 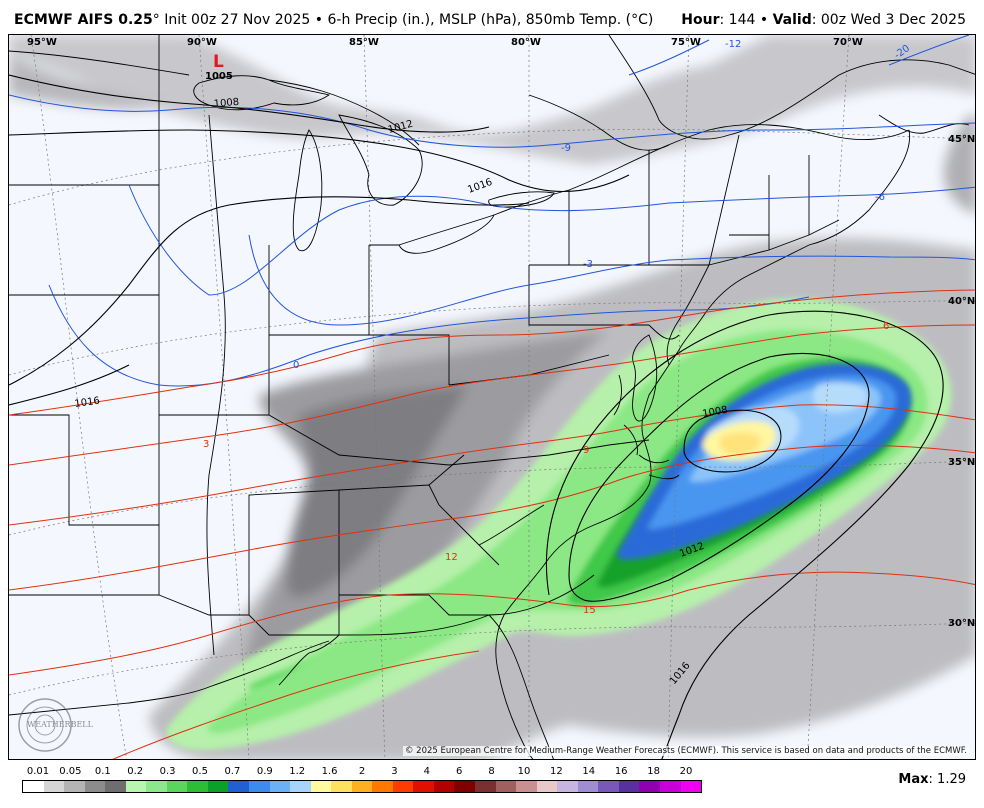 What do you see at coordinates (364, 42) in the screenshot?
I see `lon-label-85w: 85°W` at bounding box center [364, 42].